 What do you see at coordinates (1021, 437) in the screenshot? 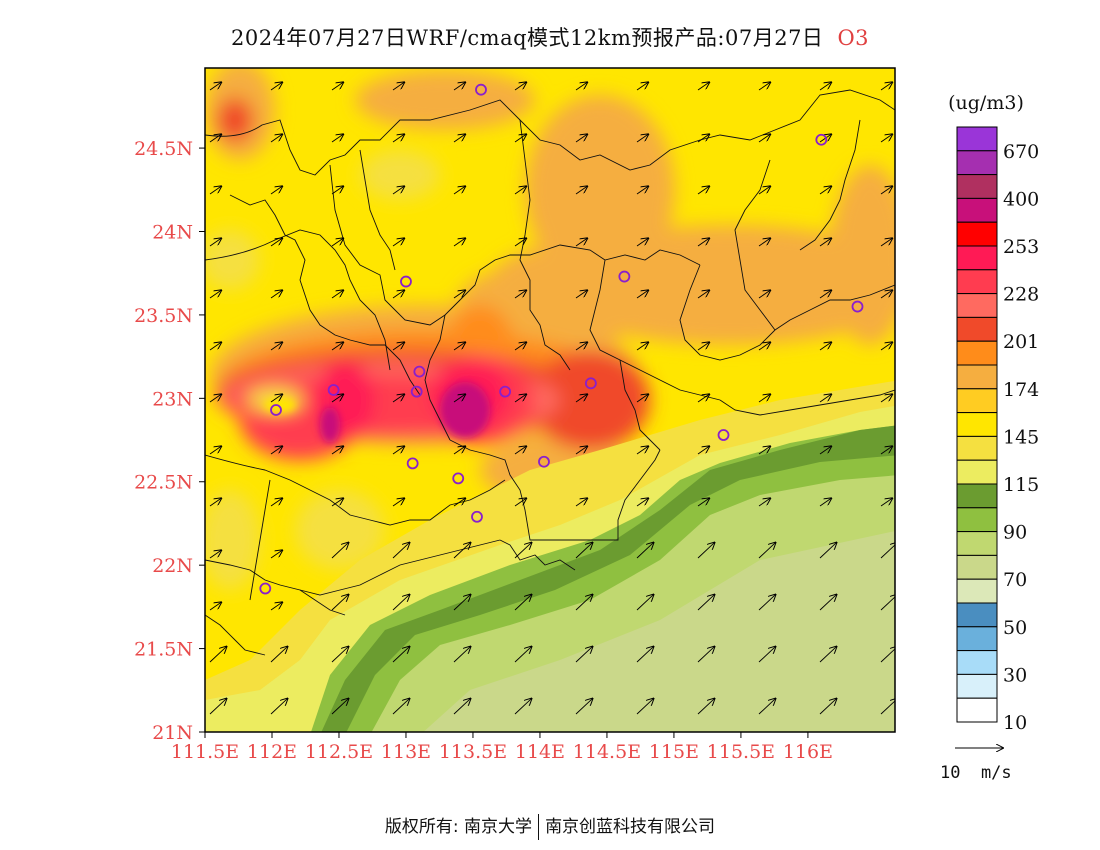
I see `colorbar-label: 145` at bounding box center [1021, 437].